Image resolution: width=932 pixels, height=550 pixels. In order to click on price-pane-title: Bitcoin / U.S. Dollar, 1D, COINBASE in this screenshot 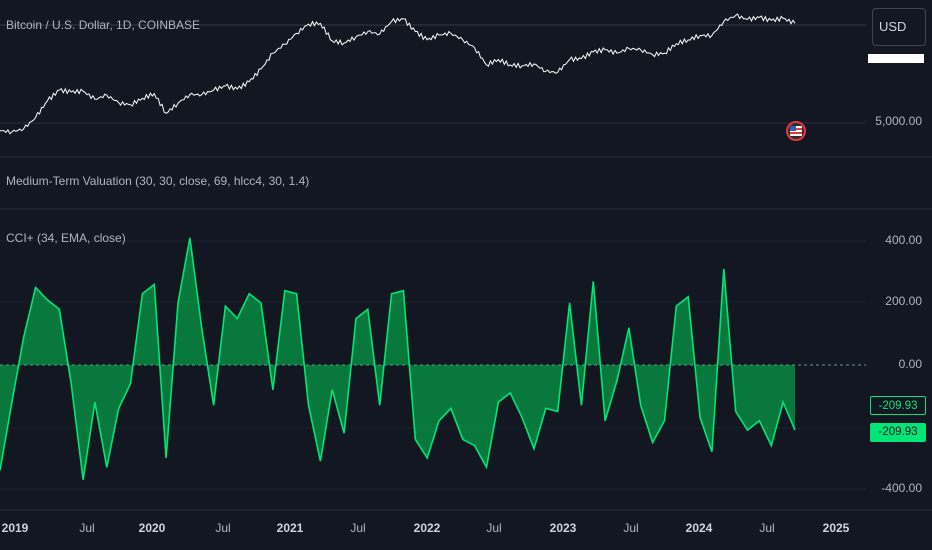, I will do `click(103, 25)`.